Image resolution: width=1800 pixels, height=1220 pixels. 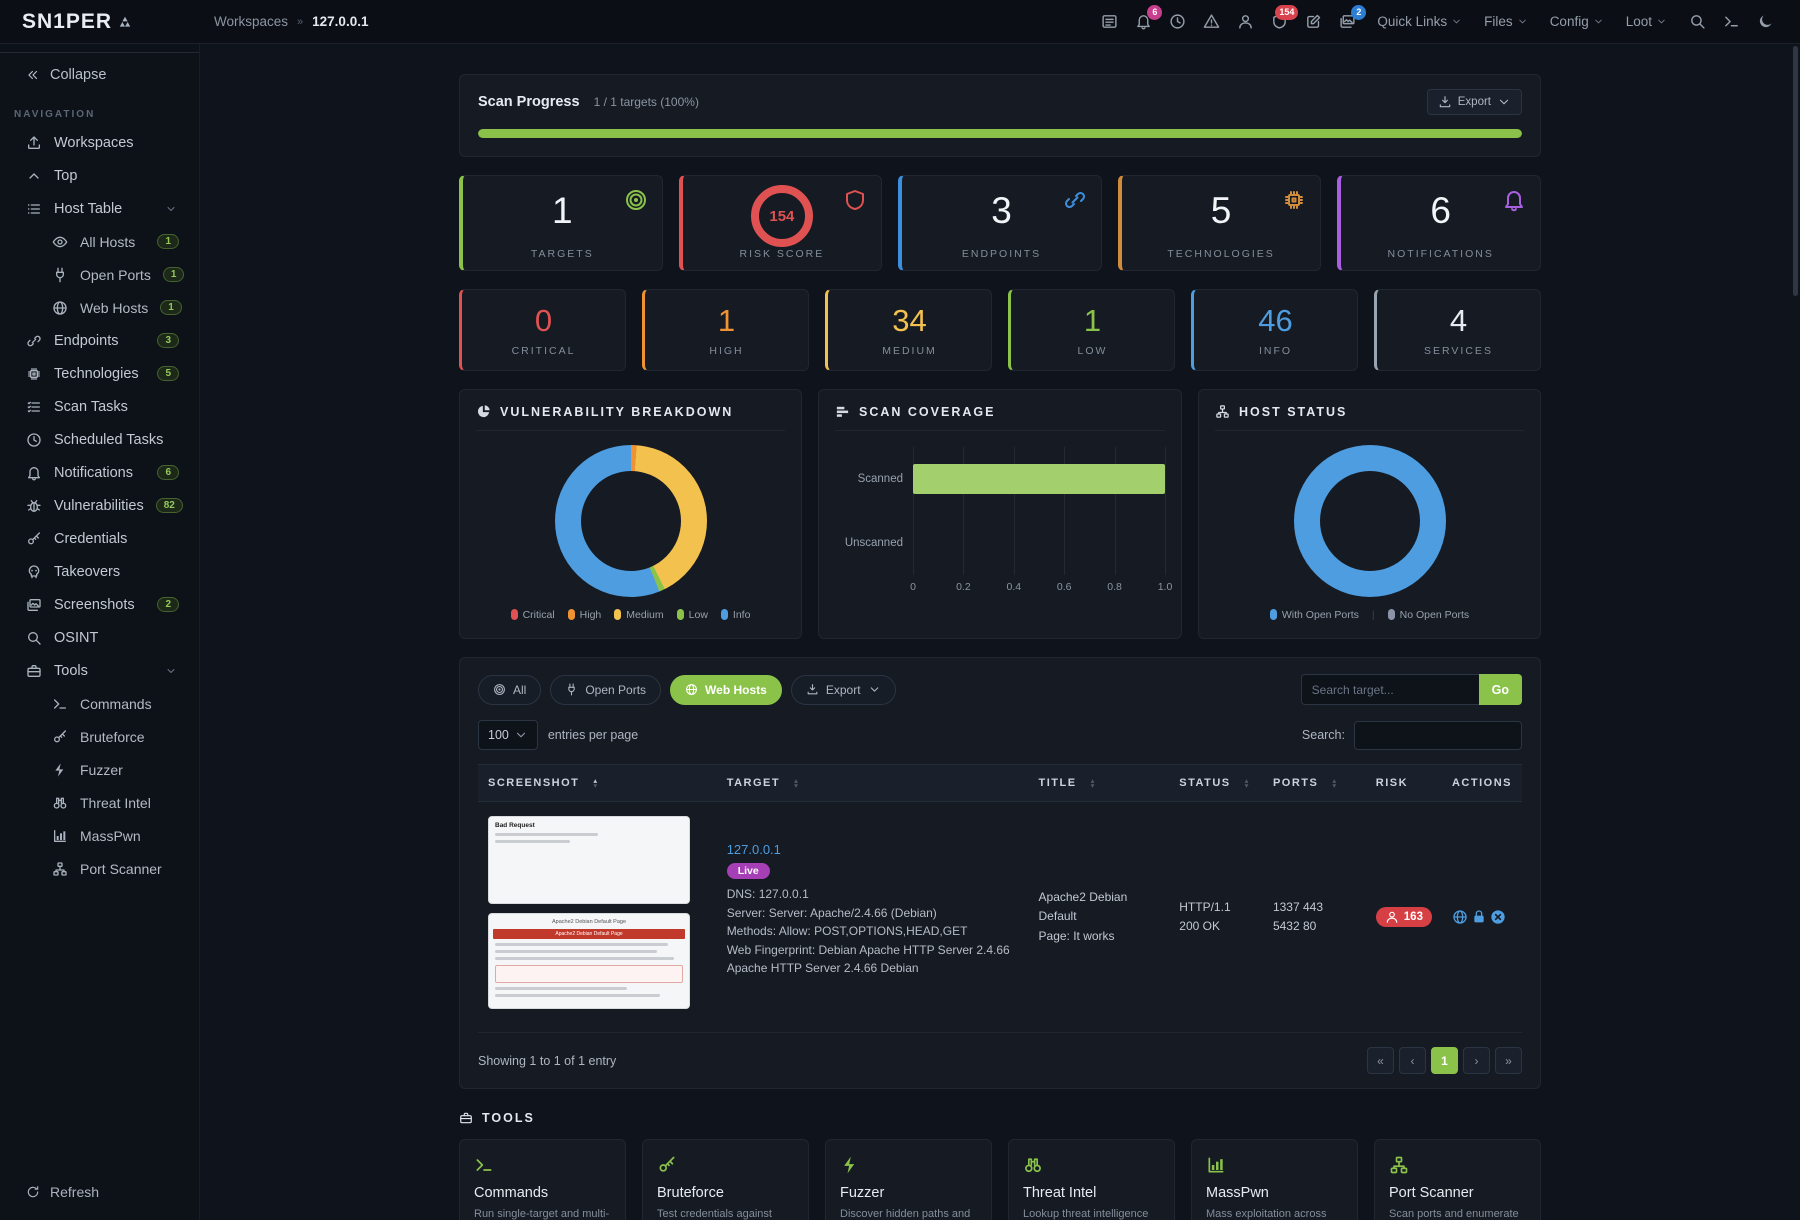 I want to click on page-button-›: ›, so click(x=1476, y=1060).